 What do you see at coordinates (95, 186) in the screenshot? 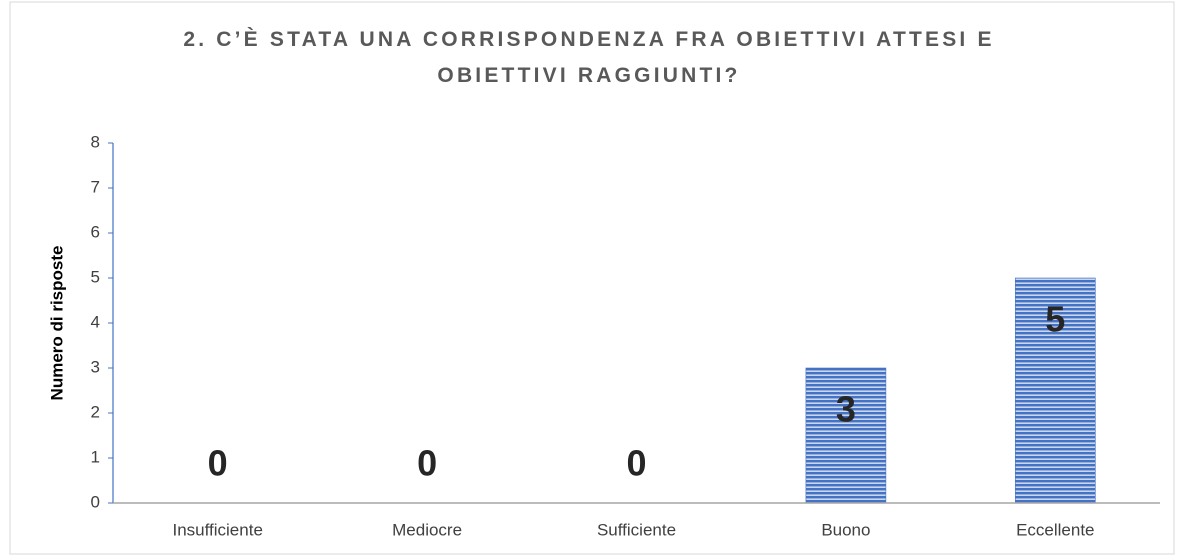
I see `y-tick-label: 7` at bounding box center [95, 186].